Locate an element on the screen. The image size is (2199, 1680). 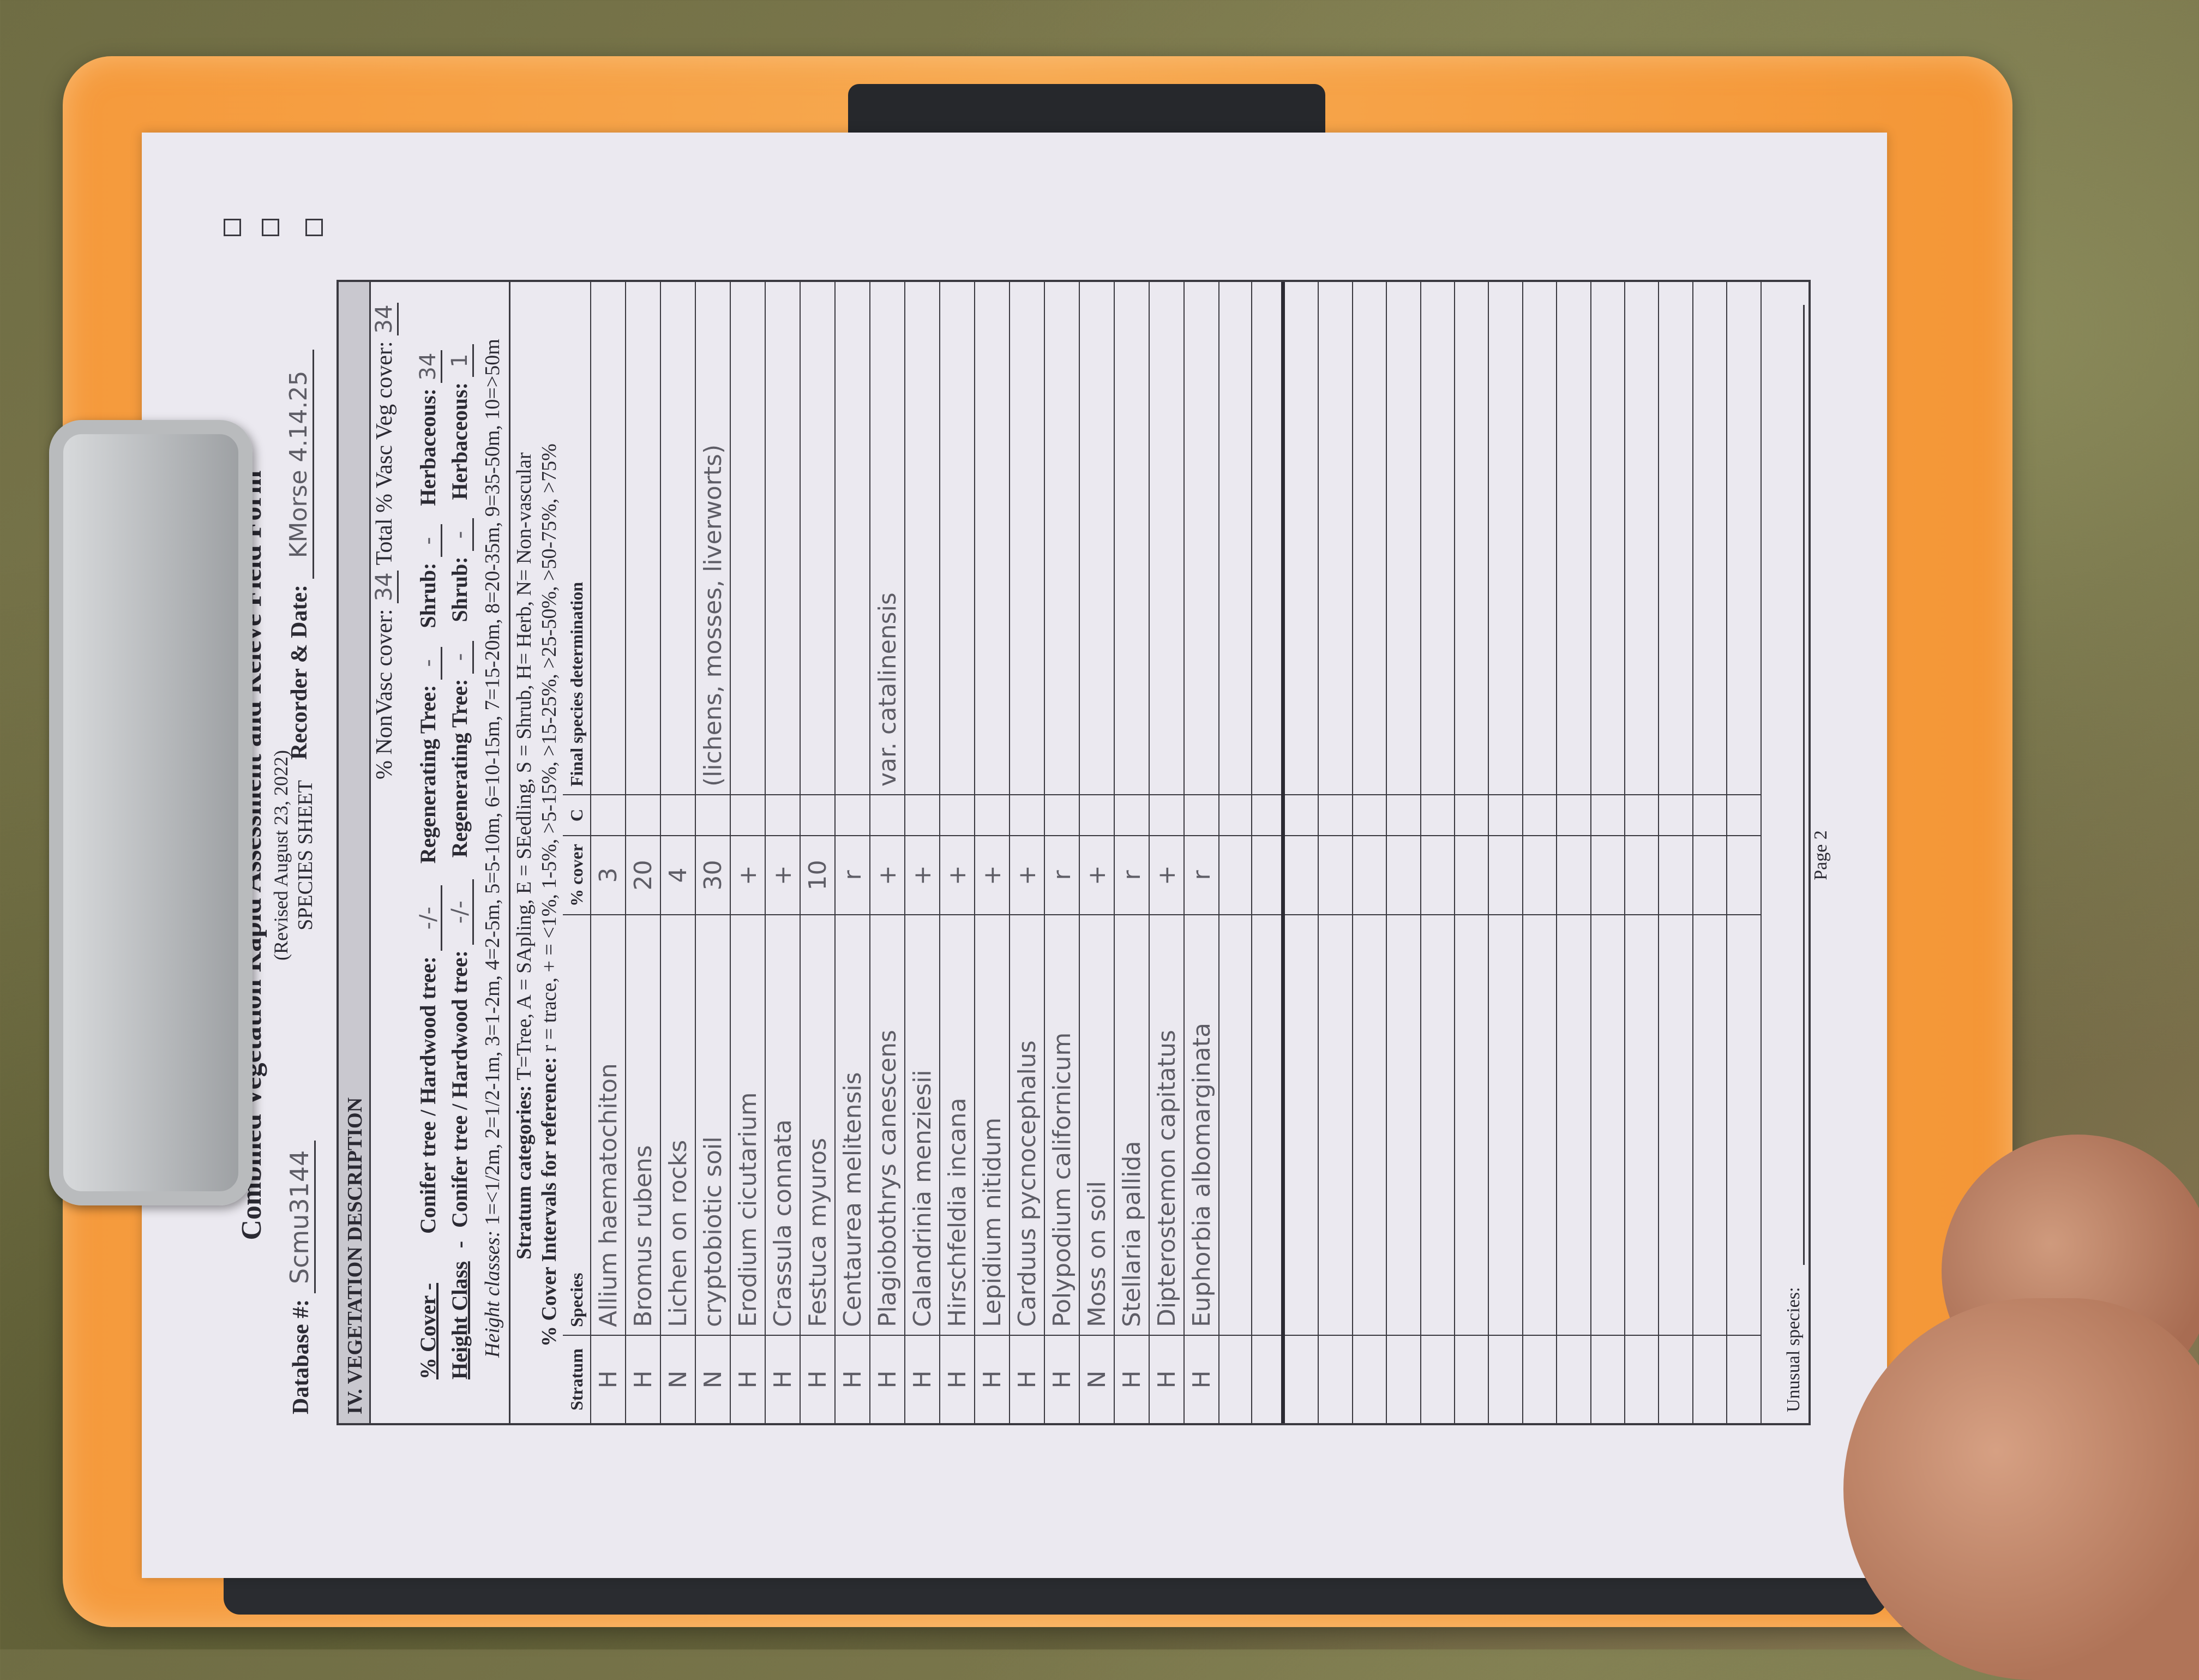
height-regen-value: - is located at coordinates (460, 657).